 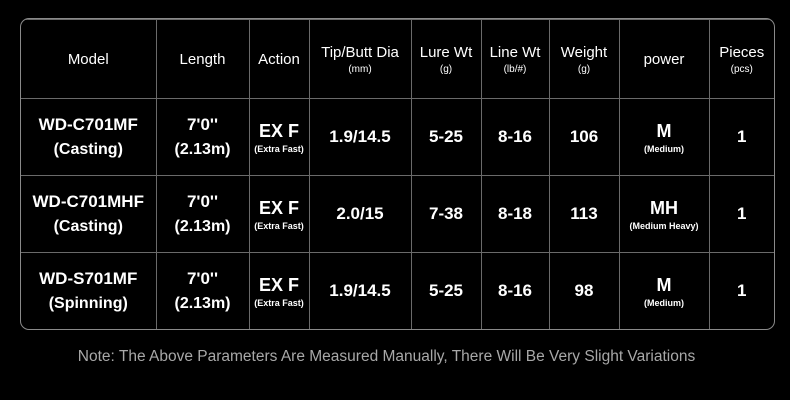 I want to click on header-cell: Model, so click(x=89, y=59).